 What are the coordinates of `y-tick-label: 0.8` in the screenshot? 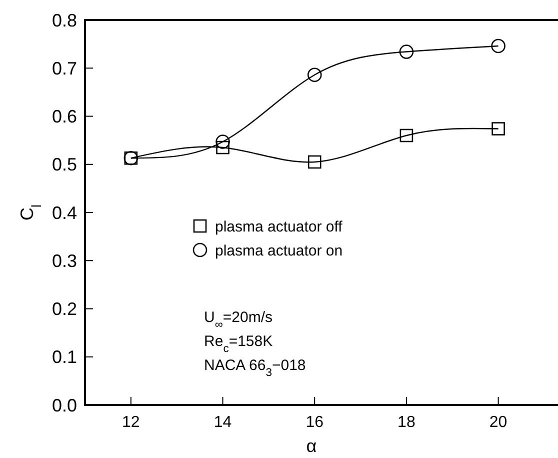 It's located at (64, 20).